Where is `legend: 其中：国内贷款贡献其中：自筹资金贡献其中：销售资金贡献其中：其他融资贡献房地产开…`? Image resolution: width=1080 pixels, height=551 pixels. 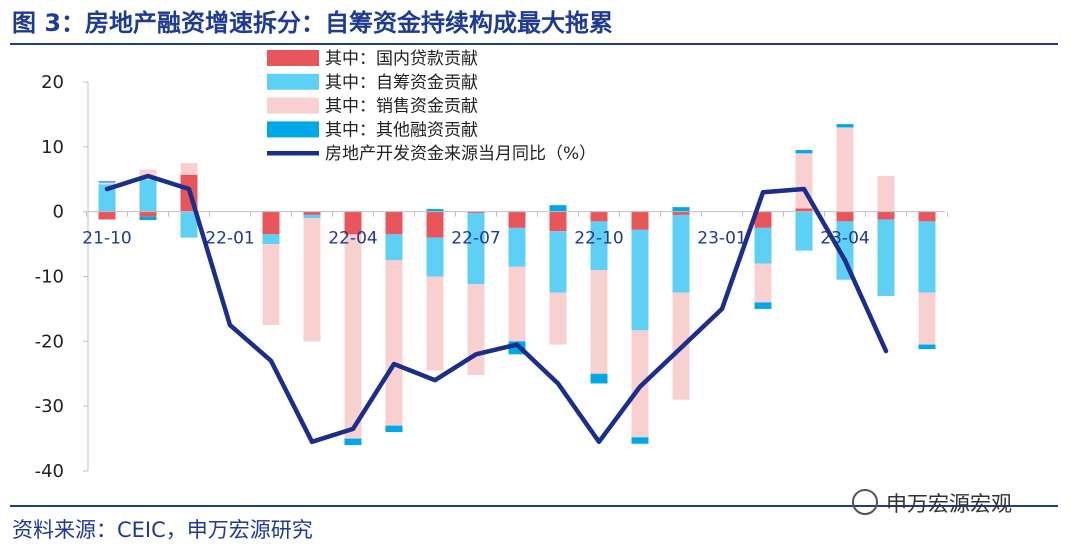 legend: 其中：国内贷款贡献其中：自筹资金贡献其中：销售资金贡献其中：其他融资贡献房地产开… is located at coordinates (431, 106).